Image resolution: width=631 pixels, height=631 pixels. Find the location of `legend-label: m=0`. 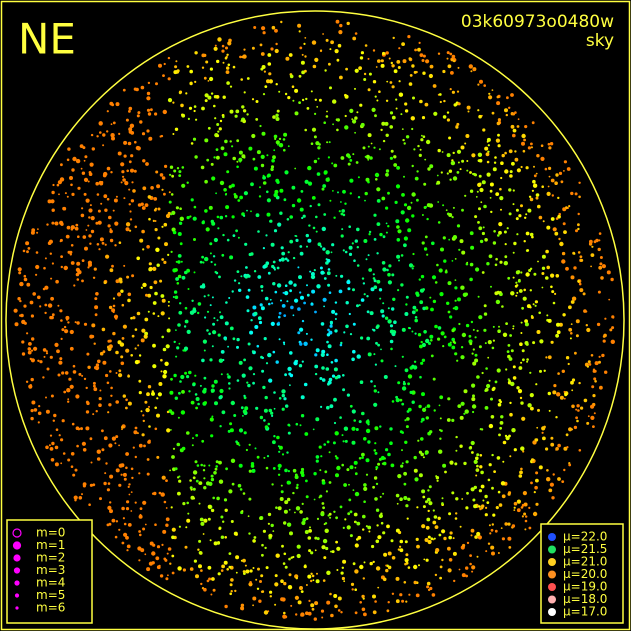

legend-label: m=0 is located at coordinates (50, 533).